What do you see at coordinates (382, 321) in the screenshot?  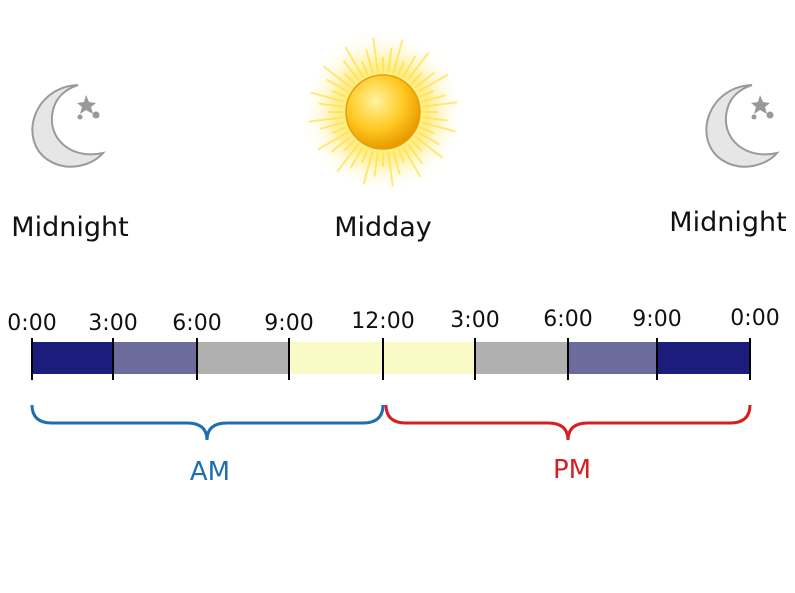 I see `time-label: 12:00` at bounding box center [382, 321].